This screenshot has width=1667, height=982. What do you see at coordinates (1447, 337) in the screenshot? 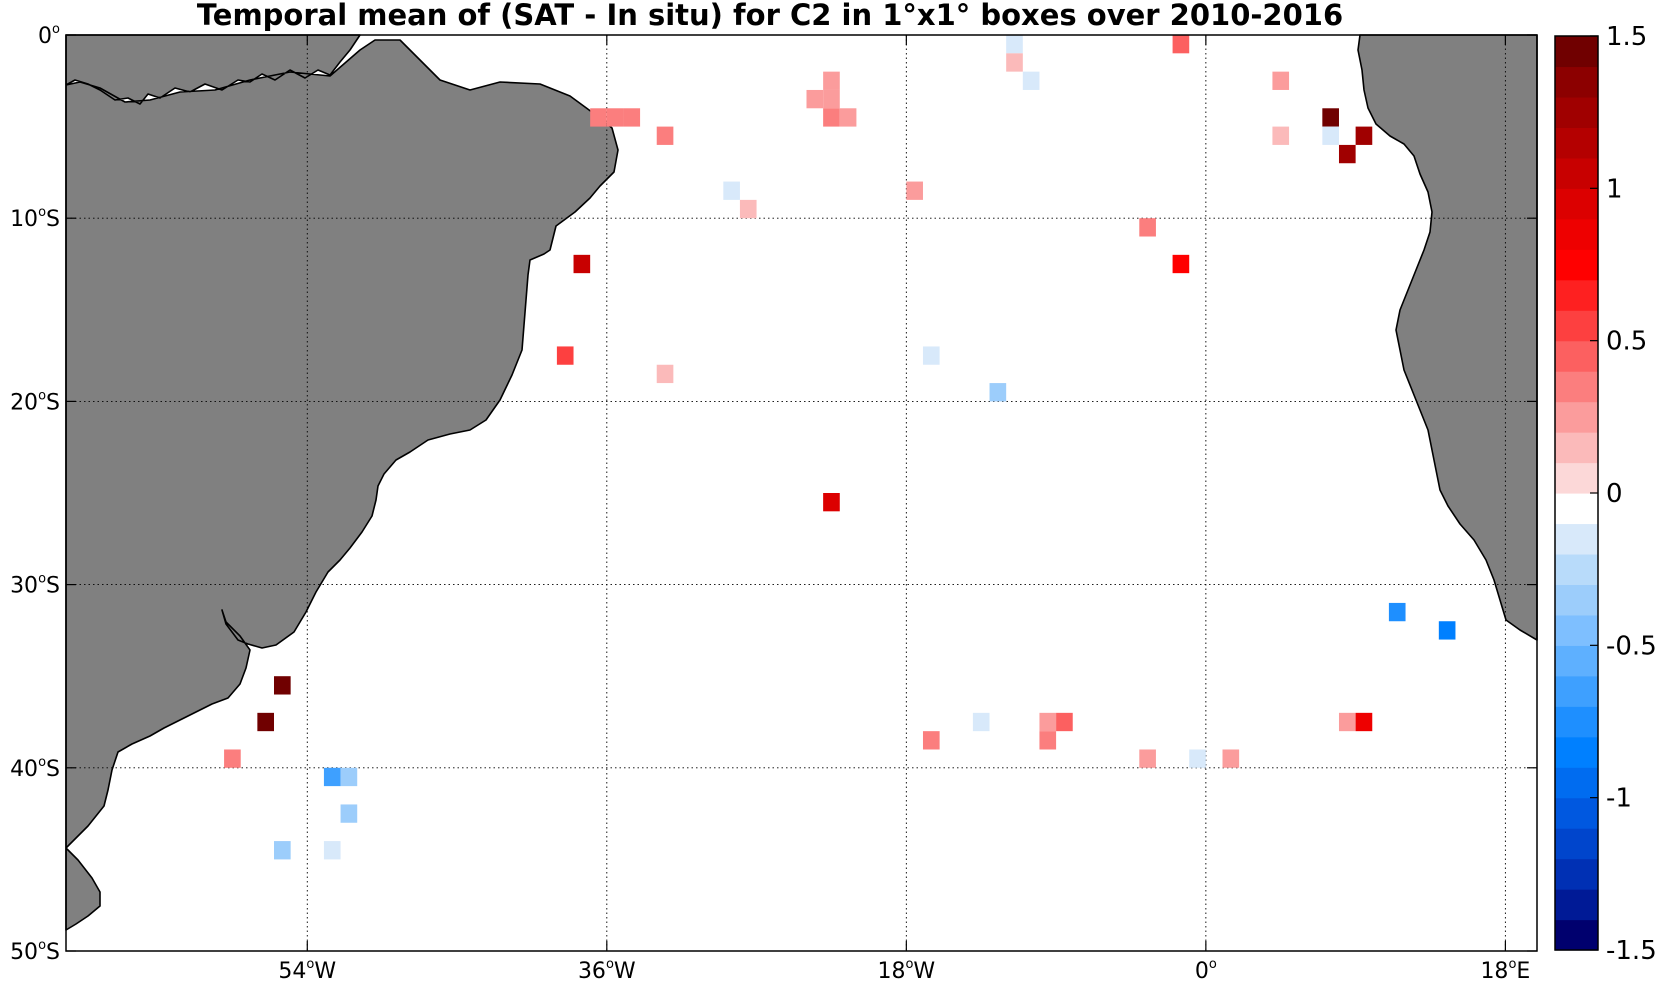
I see `africa-landmass` at bounding box center [1447, 337].